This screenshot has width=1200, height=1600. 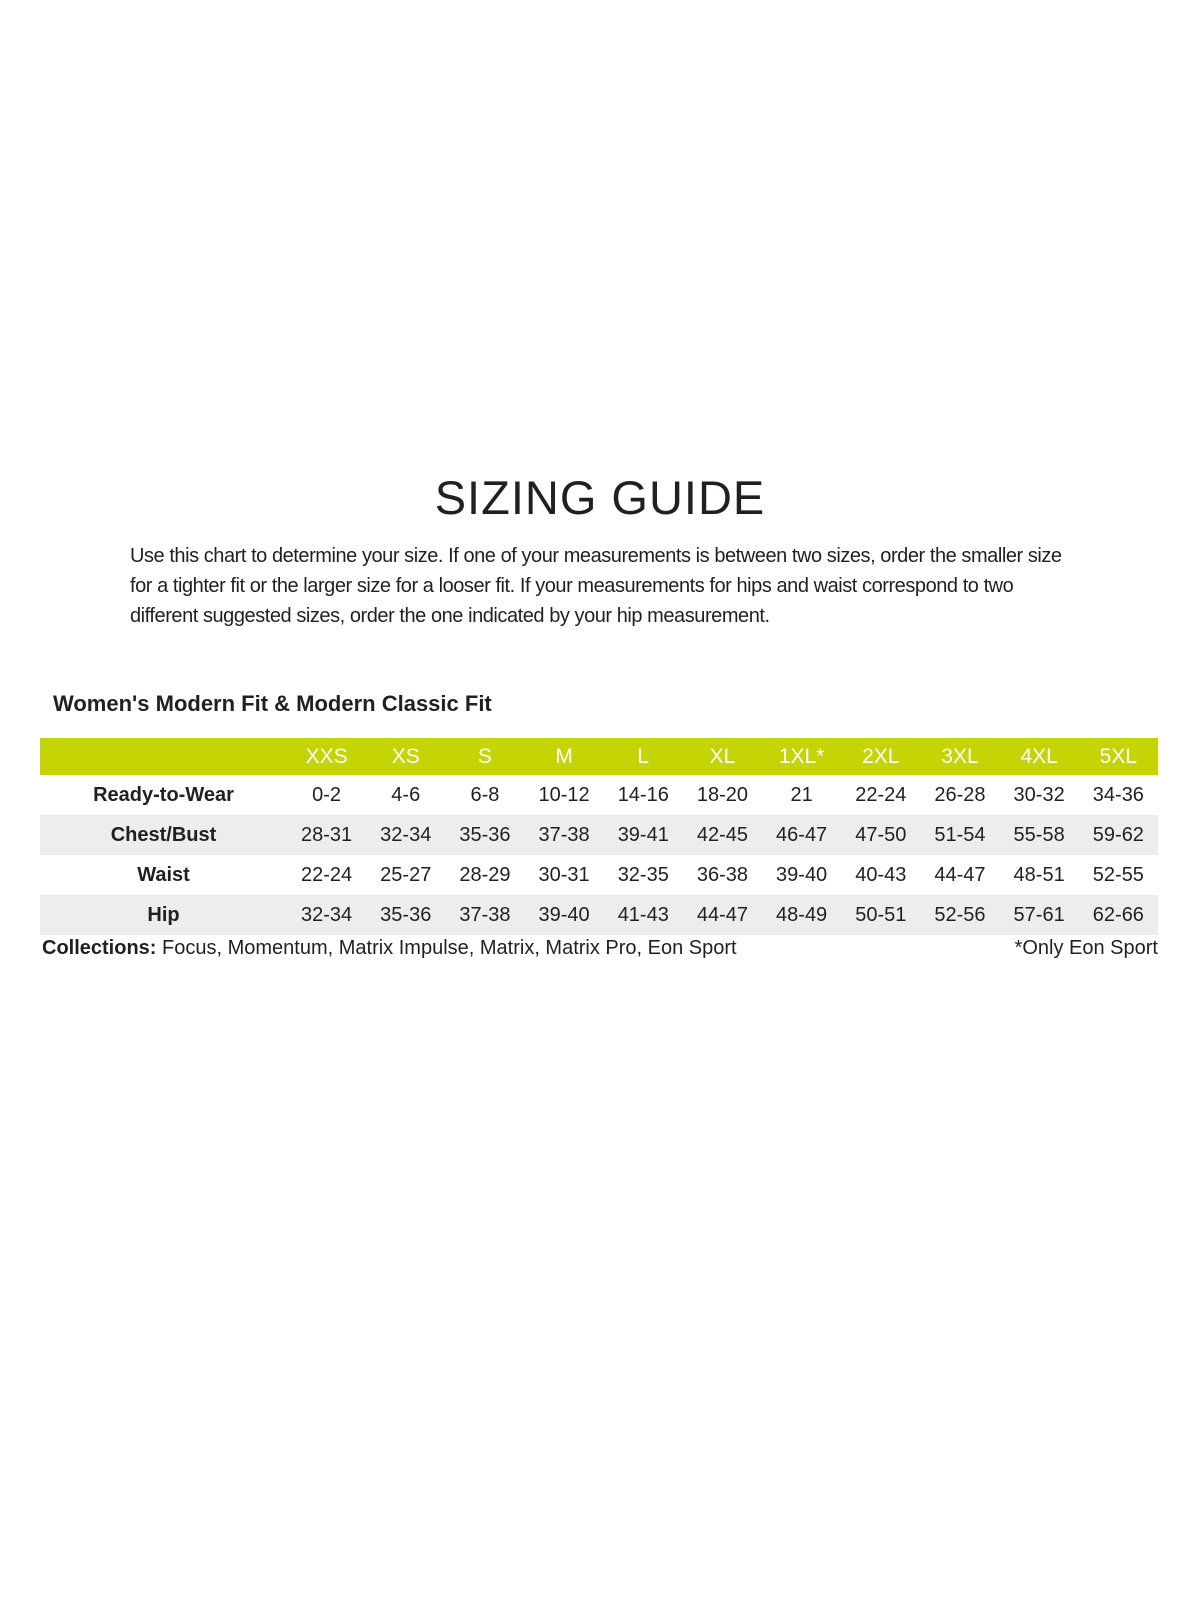 What do you see at coordinates (327, 756) in the screenshot?
I see `header-cell-size: XXS` at bounding box center [327, 756].